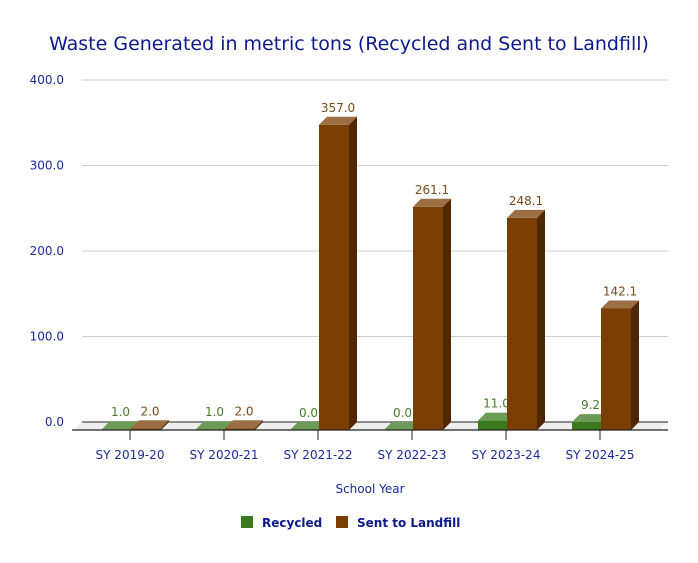  Describe the element at coordinates (412, 455) in the screenshot. I see `x-tick-label: SY 2022-23` at that location.